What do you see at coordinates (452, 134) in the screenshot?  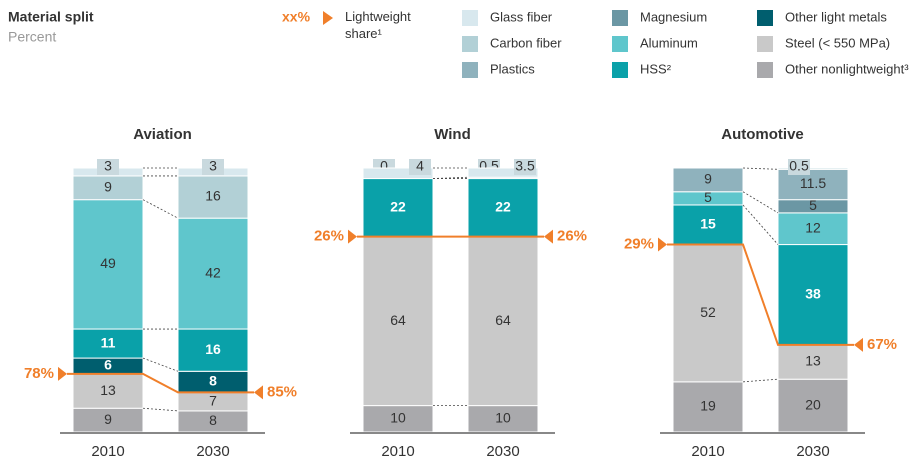 I see `panel-title: Wind` at bounding box center [452, 134].